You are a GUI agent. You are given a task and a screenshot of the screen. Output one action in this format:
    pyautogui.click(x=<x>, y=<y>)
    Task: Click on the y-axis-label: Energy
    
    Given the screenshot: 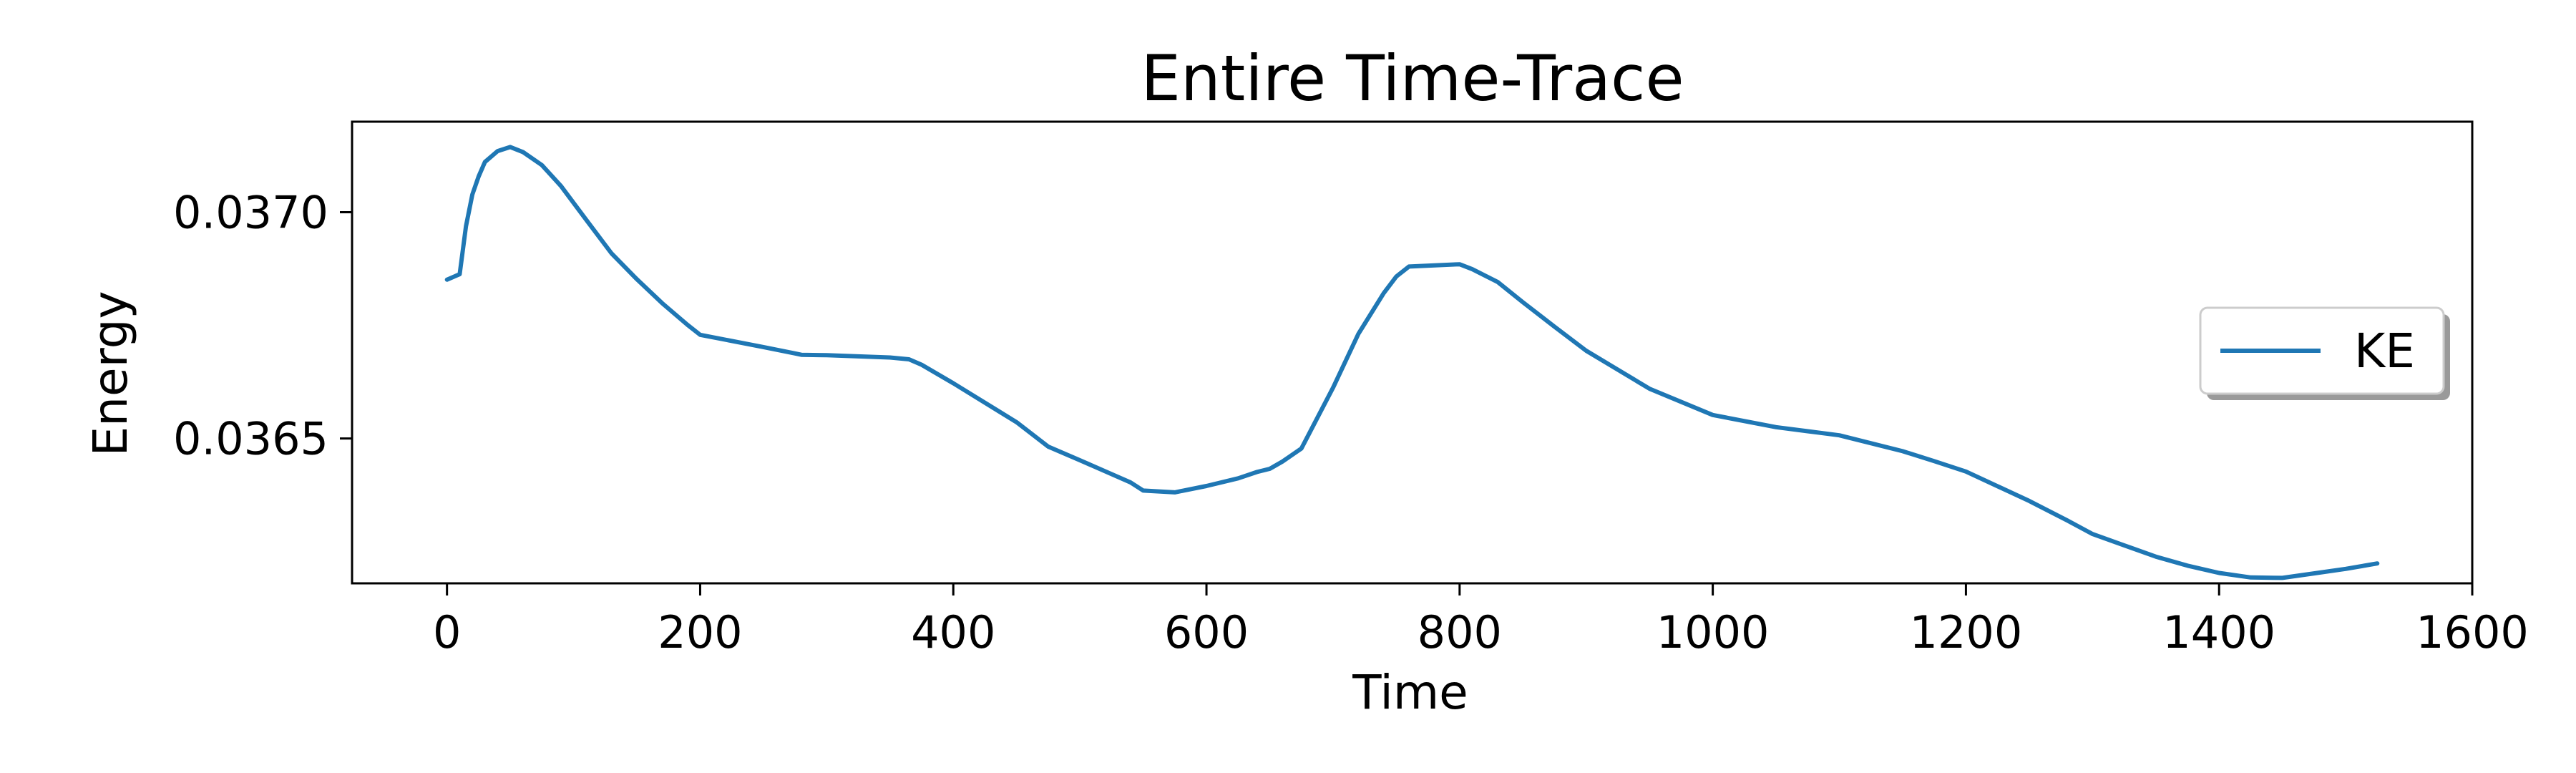 What is the action you would take?
    pyautogui.click(x=110, y=373)
    